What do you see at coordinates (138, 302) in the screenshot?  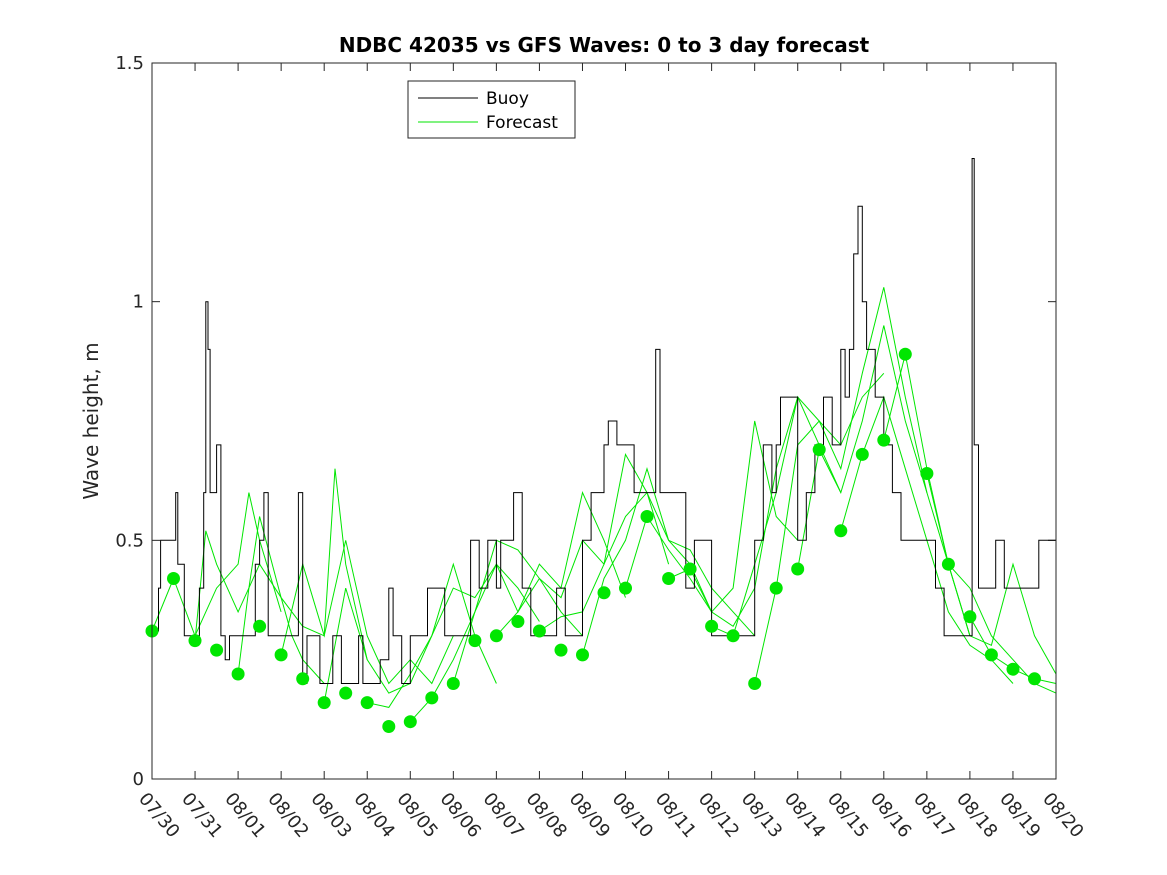 I see `y-tick-label: 1` at bounding box center [138, 302].